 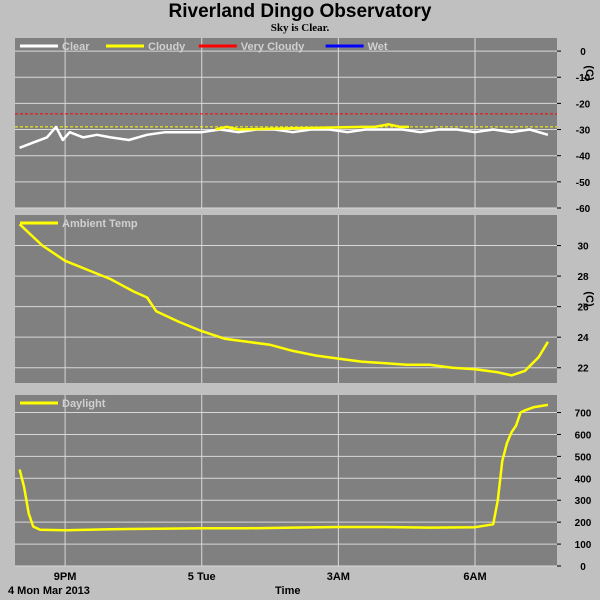 I want to click on y-tick-label: 30, so click(x=583, y=247).